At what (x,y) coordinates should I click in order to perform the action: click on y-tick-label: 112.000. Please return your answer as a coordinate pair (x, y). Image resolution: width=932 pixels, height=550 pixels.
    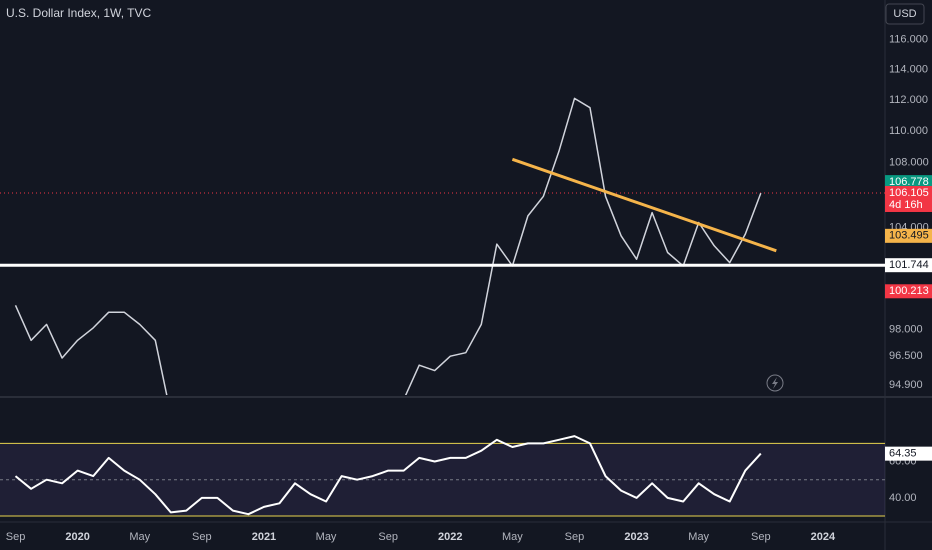
    Looking at the image, I should click on (908, 100).